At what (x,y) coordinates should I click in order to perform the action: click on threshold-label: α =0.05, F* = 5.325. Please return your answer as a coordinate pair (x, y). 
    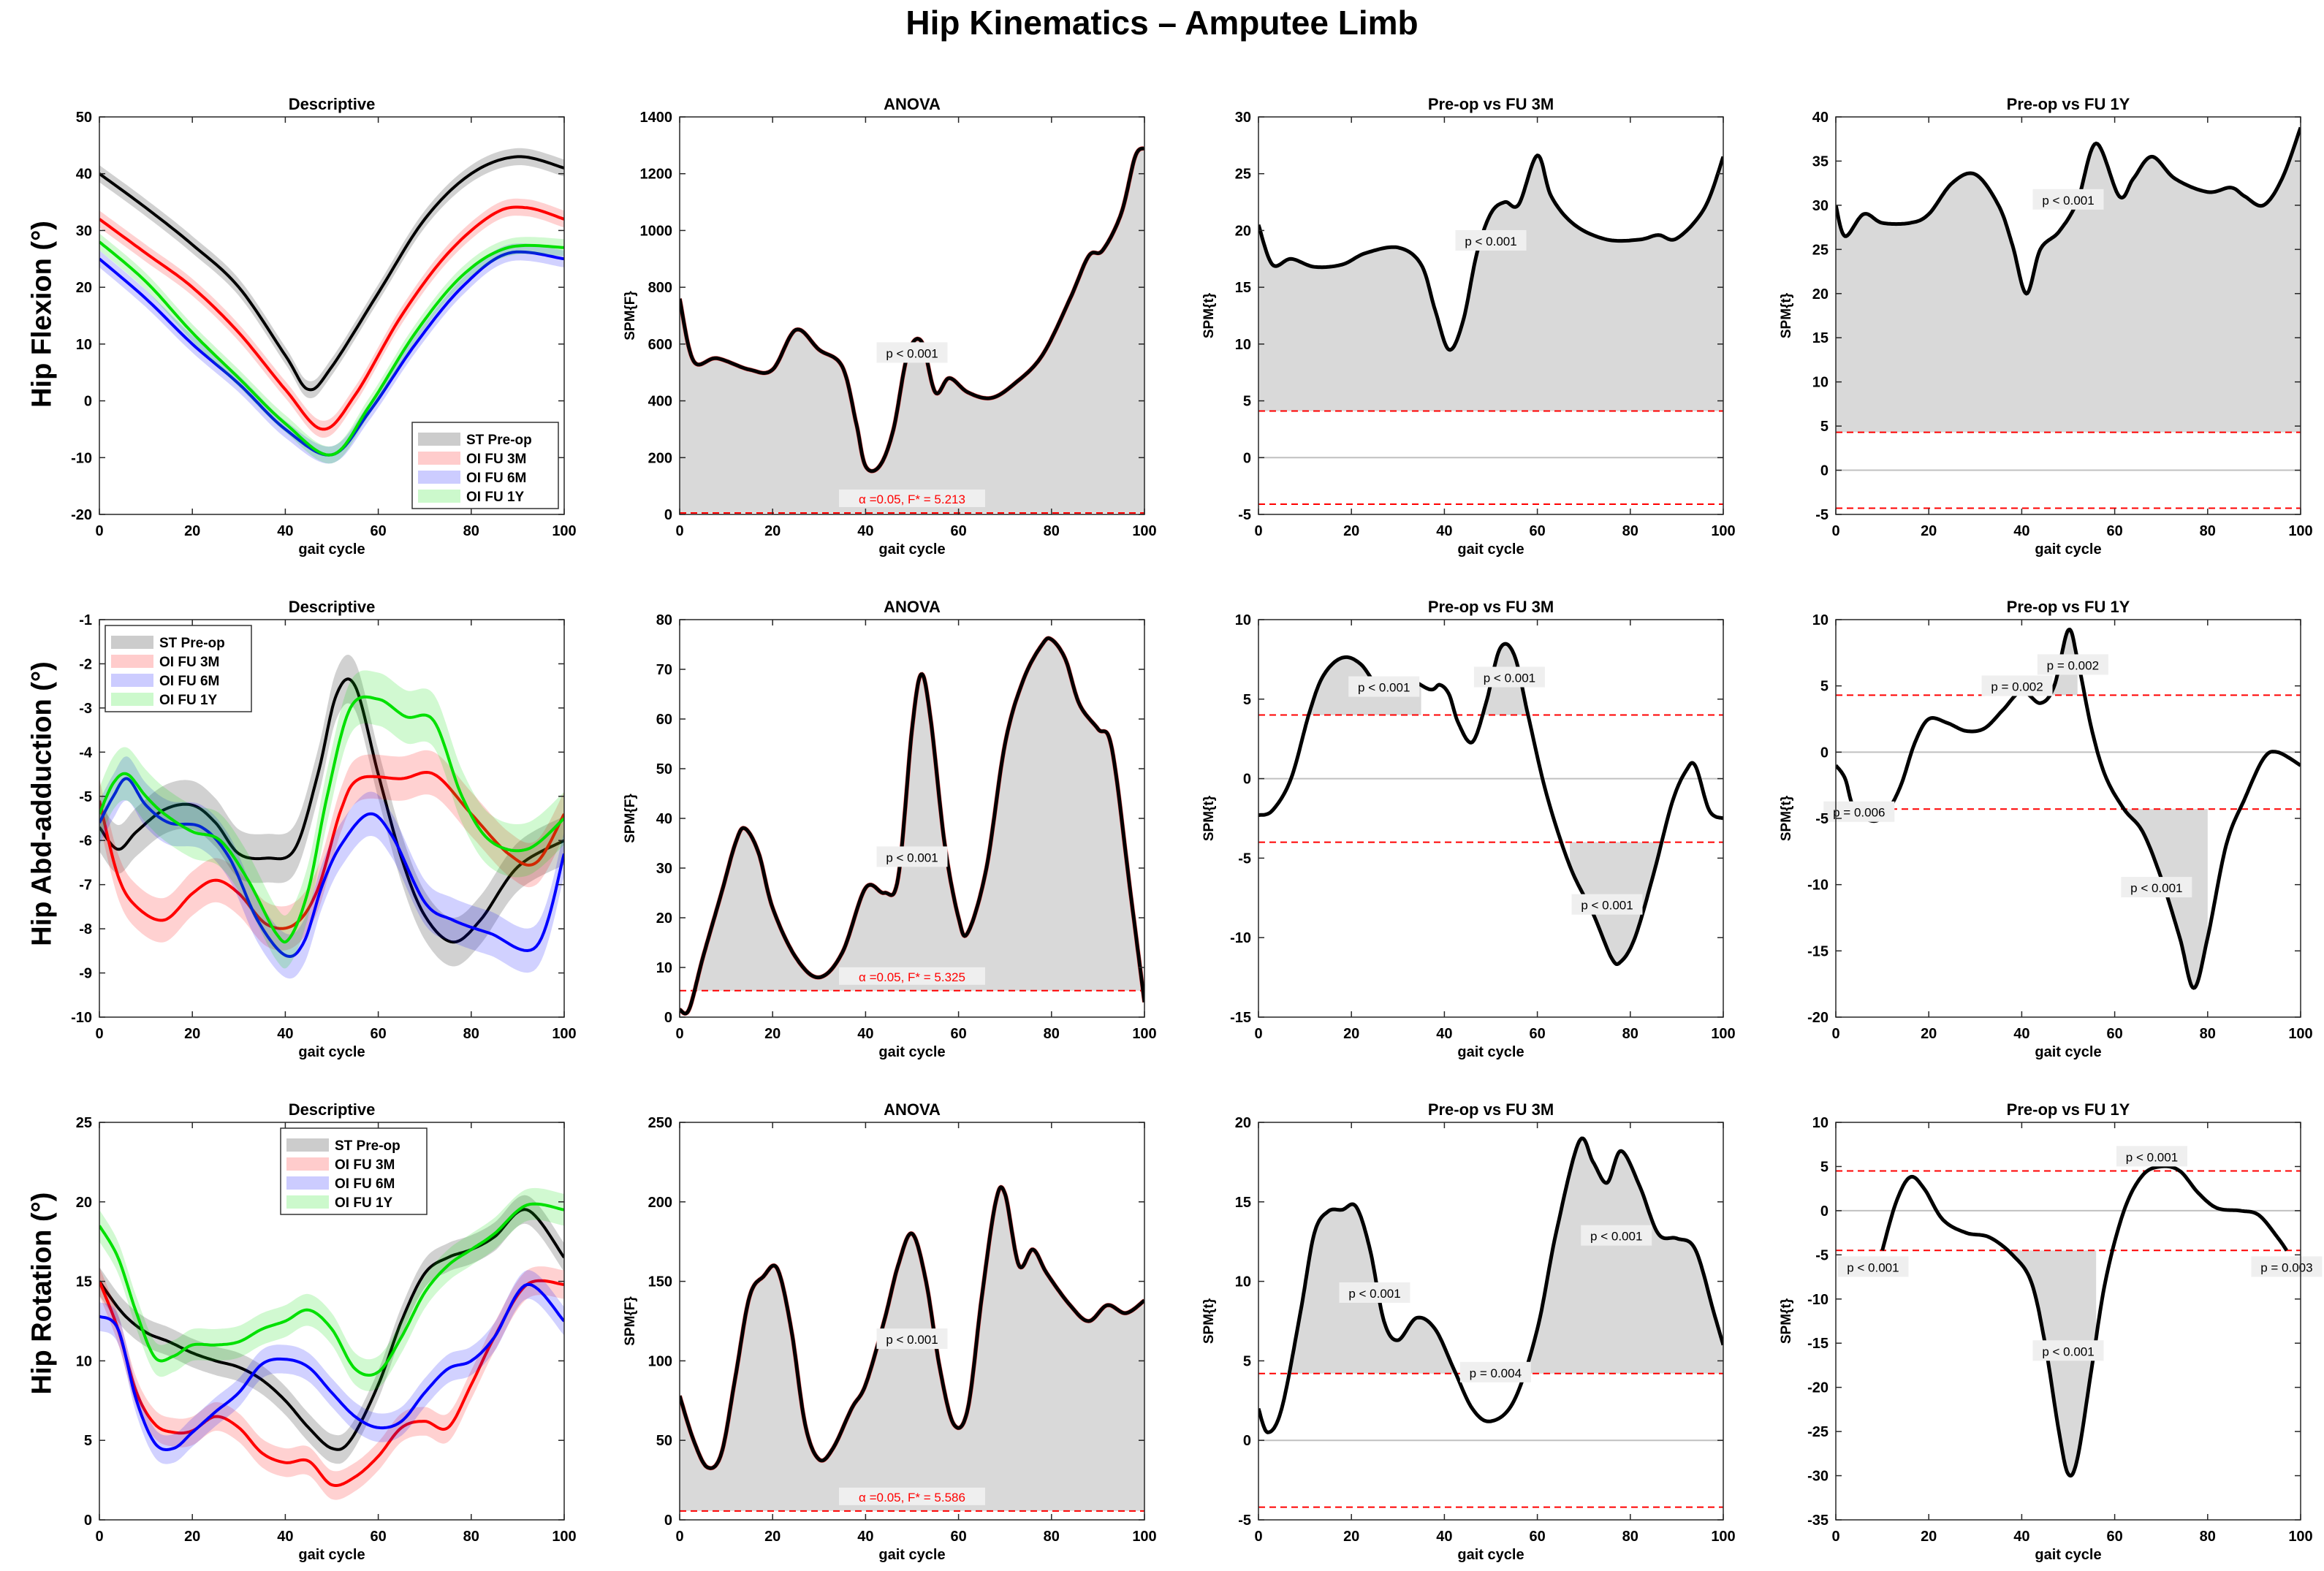
    Looking at the image, I should click on (912, 977).